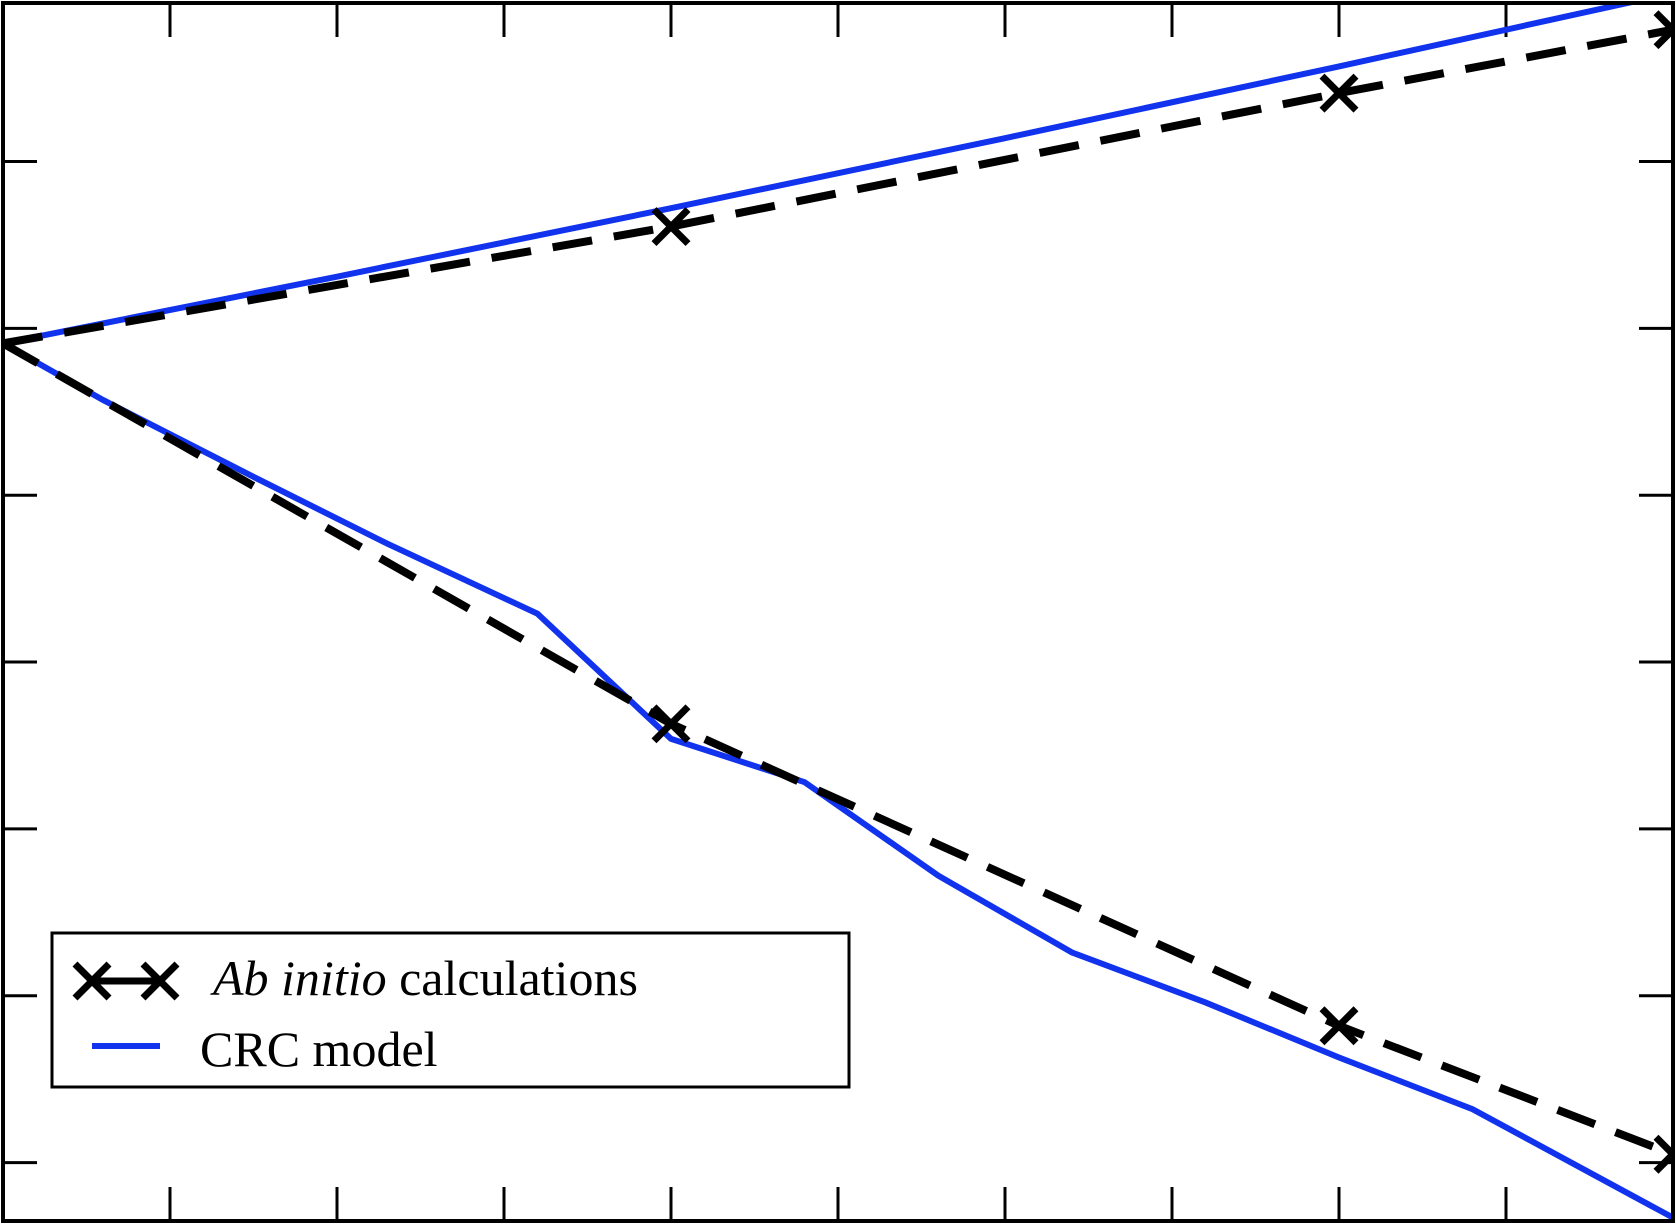 Image resolution: width=1676 pixels, height=1224 pixels. I want to click on legend-box, so click(450, 1010).